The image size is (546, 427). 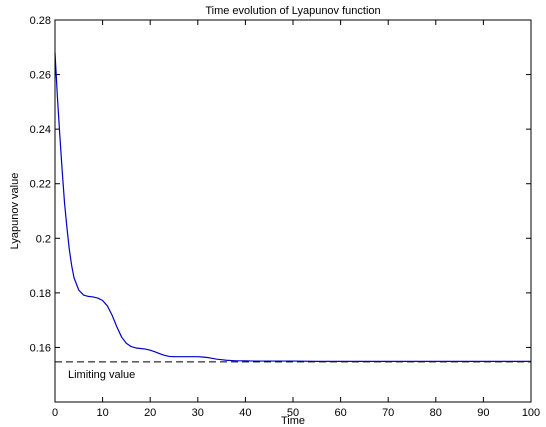 I want to click on x-tick-label: 40, so click(x=245, y=413).